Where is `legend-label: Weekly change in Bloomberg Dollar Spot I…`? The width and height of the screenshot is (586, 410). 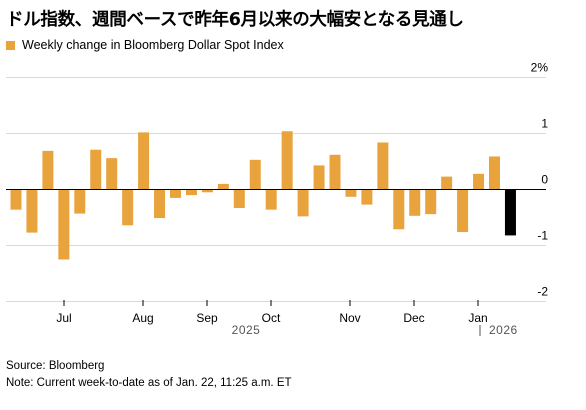 legend-label: Weekly change in Bloomberg Dollar Spot I… is located at coordinates (153, 45).